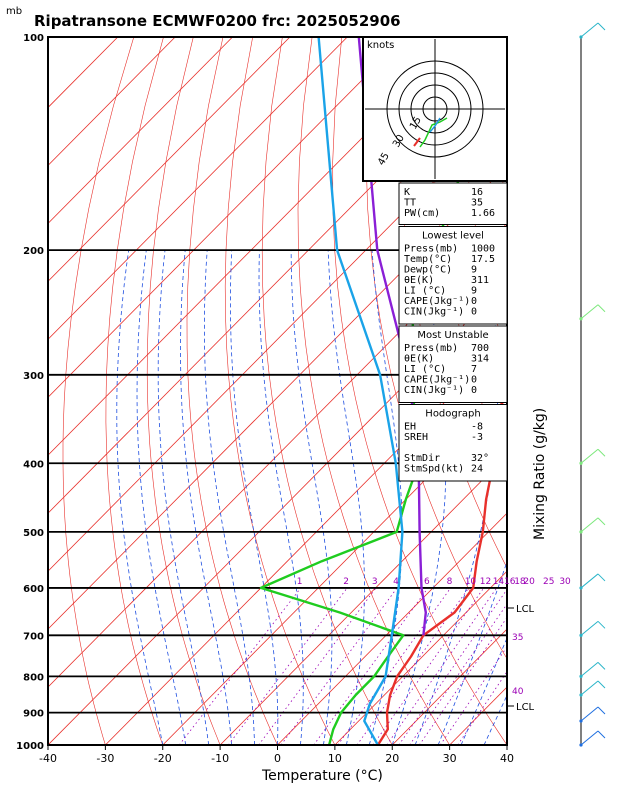 Image resolution: width=618 pixels, height=800 pixels. I want to click on temperature-tick-label: 30, so click(450, 758).